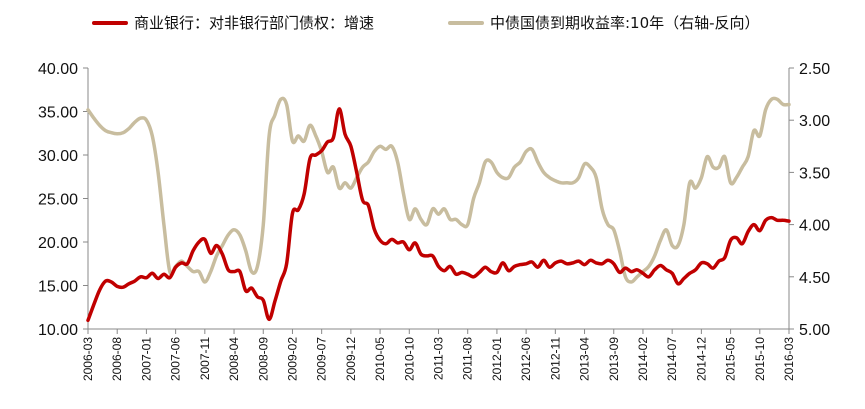 The width and height of the screenshot is (865, 409). What do you see at coordinates (526, 359) in the screenshot?
I see `x-tick-label: 2012-06` at bounding box center [526, 359].